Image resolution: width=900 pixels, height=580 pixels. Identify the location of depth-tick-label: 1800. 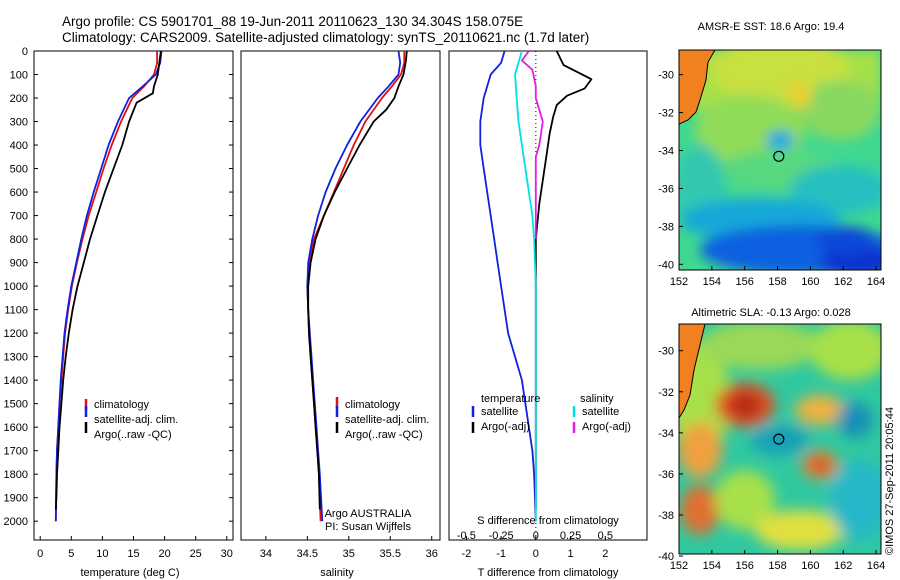
(16, 475).